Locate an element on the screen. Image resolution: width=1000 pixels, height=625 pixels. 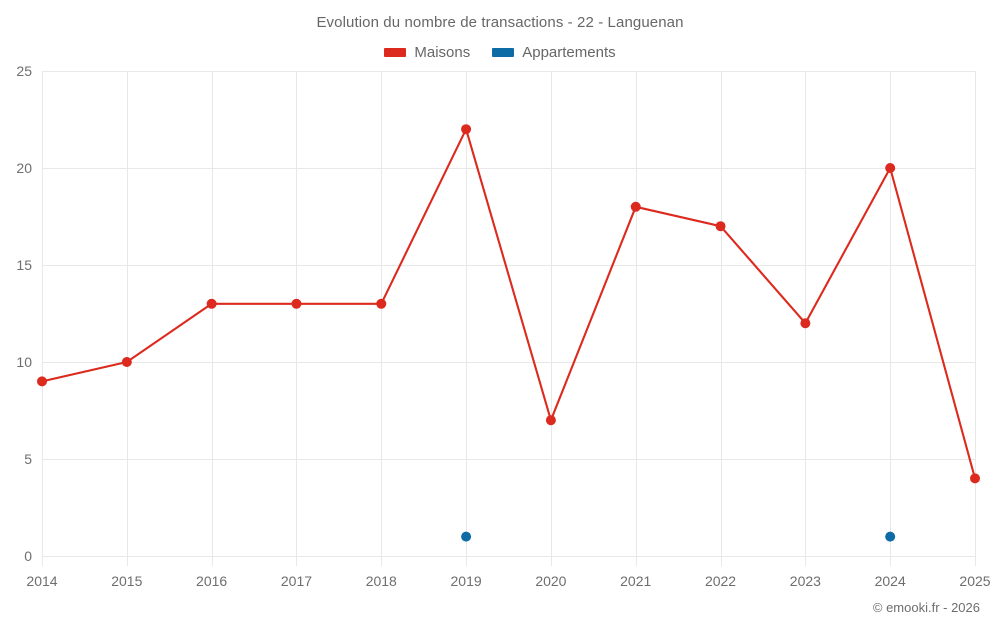
legend-swatch-maisons is located at coordinates (395, 52).